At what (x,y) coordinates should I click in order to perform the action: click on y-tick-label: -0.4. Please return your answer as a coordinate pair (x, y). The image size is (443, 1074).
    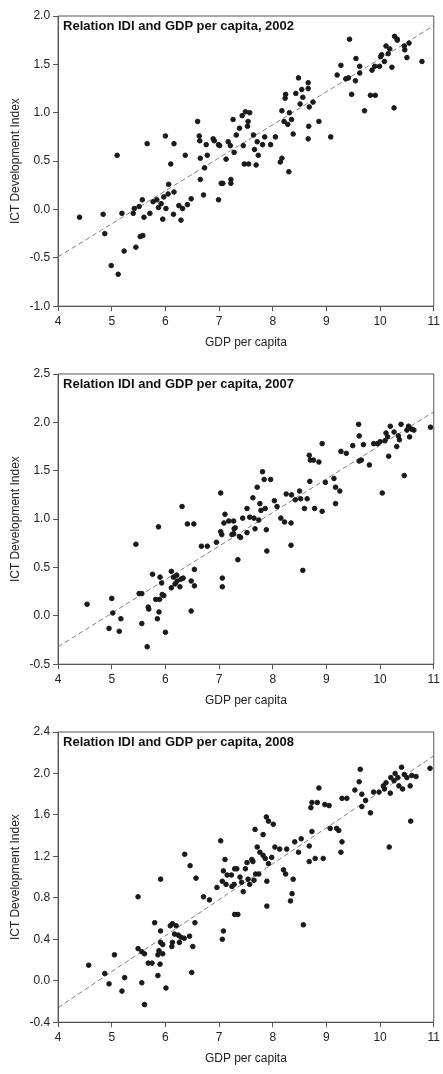
    Looking at the image, I should click on (40, 1021).